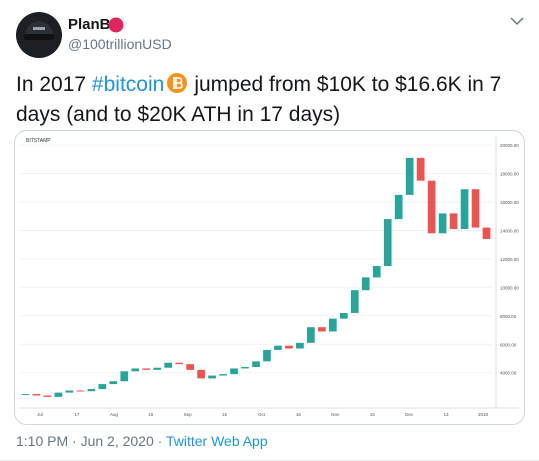 Image resolution: width=539 pixels, height=461 pixels. What do you see at coordinates (262, 414) in the screenshot?
I see `x-tick-label: Oct` at bounding box center [262, 414].